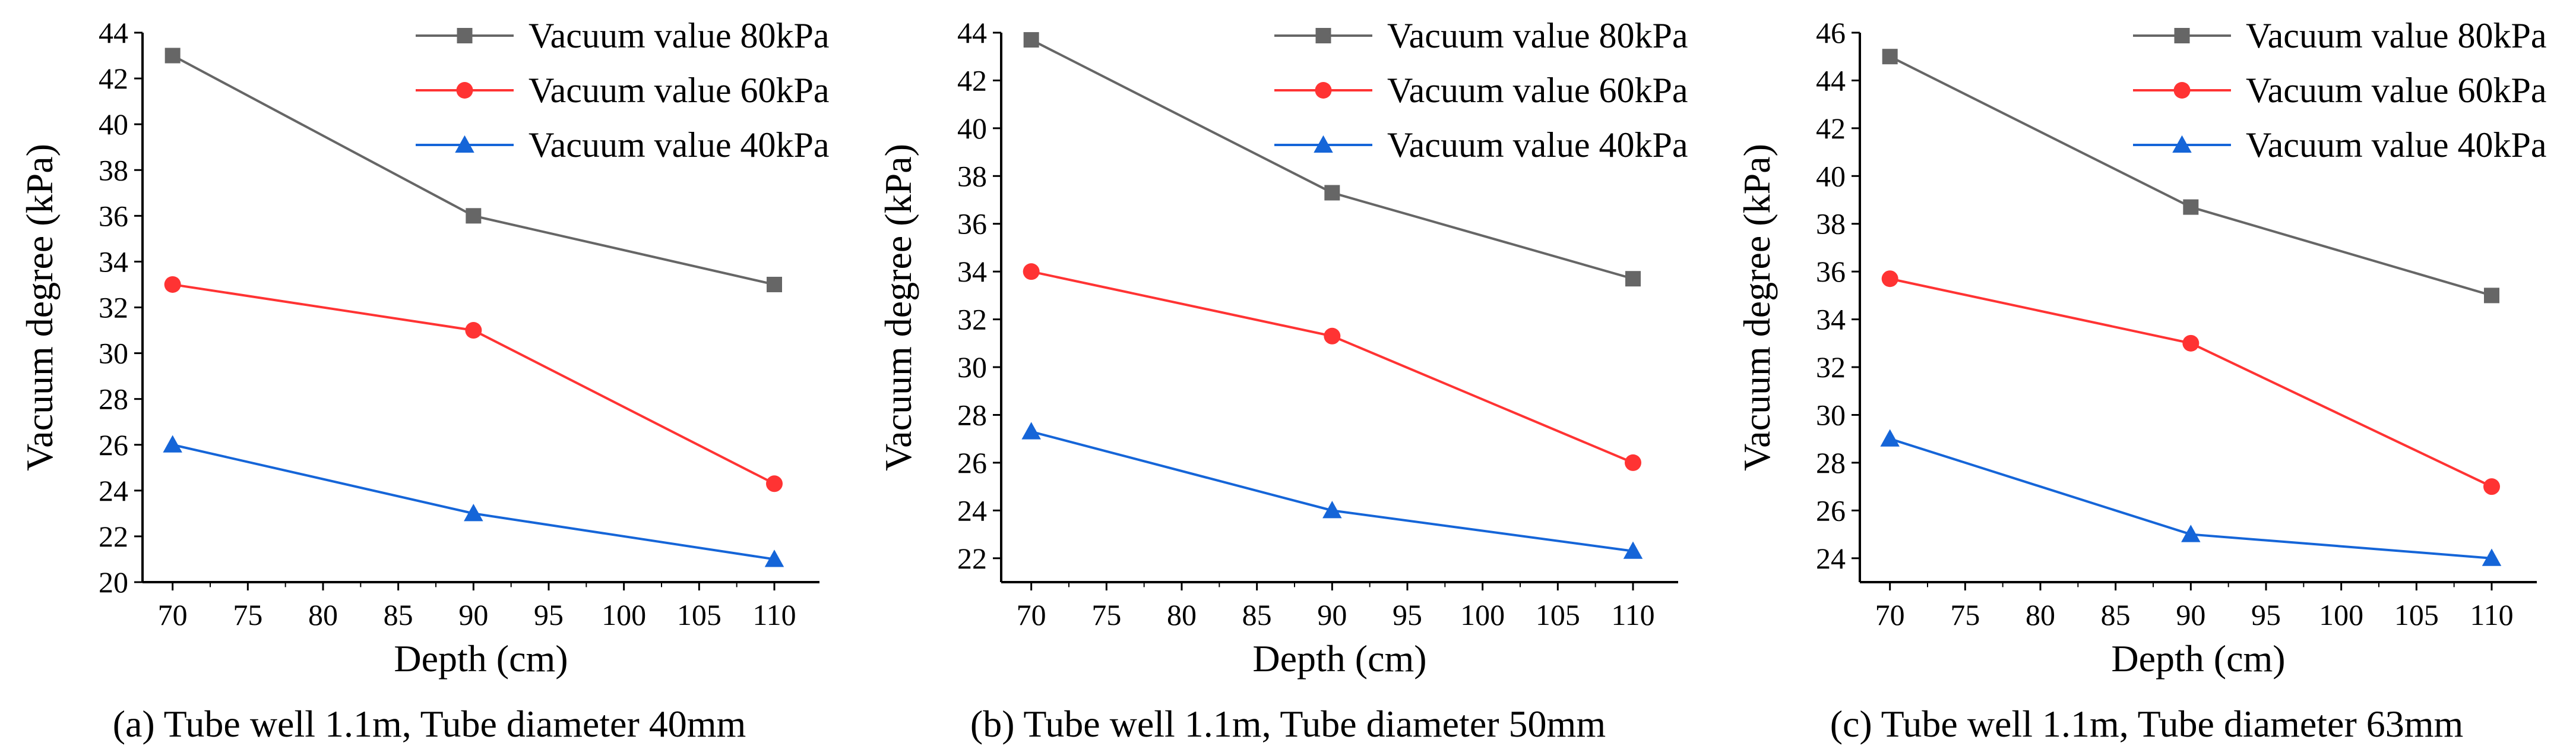 The image size is (2576, 755). Describe the element at coordinates (1831, 367) in the screenshot. I see `y-tick-label: 32` at that location.